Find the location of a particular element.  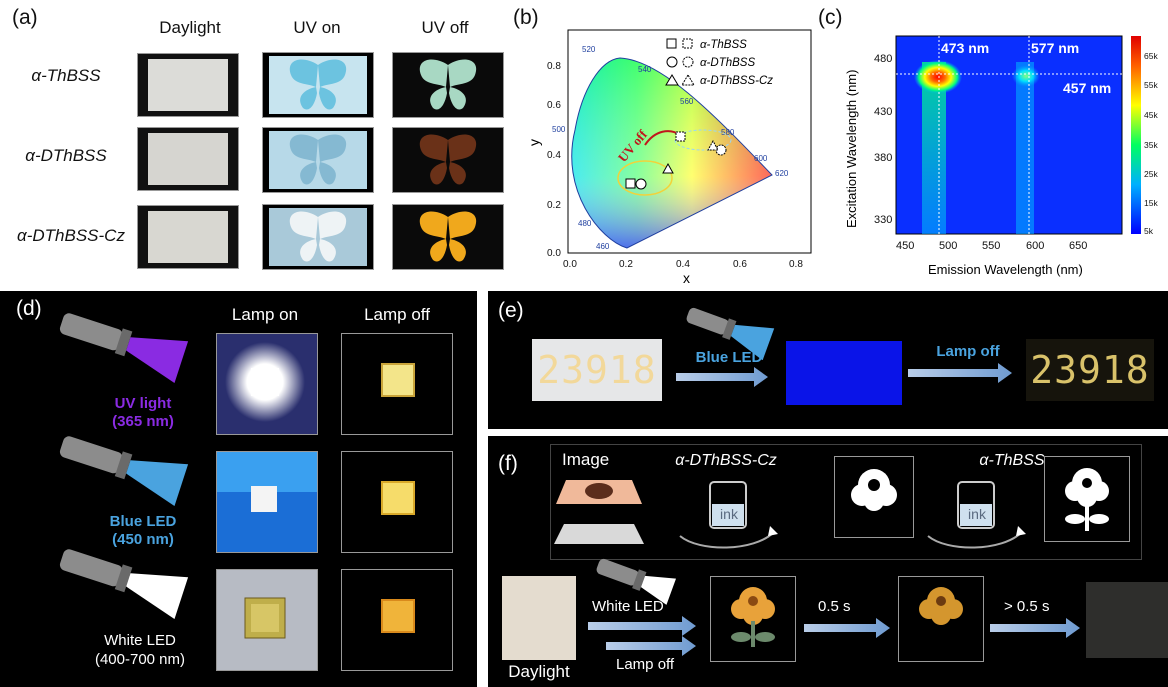

marker-triangle-dash is located at coordinates (713, 145).